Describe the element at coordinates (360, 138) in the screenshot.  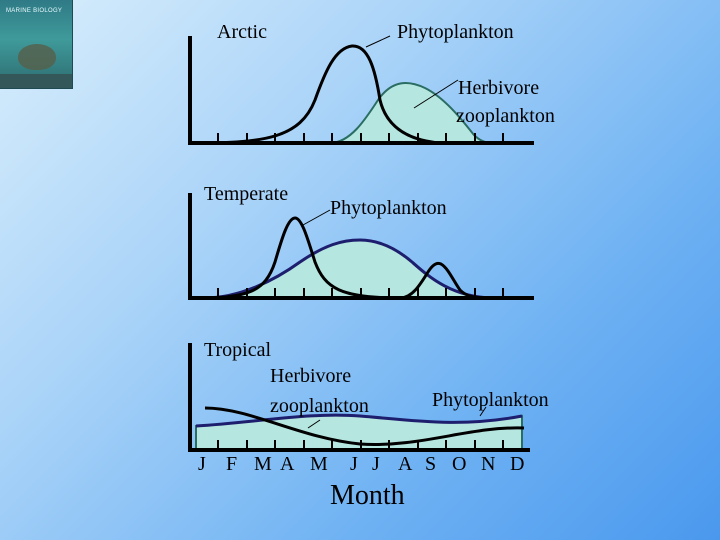
I see `arctic-month-ticks` at that location.